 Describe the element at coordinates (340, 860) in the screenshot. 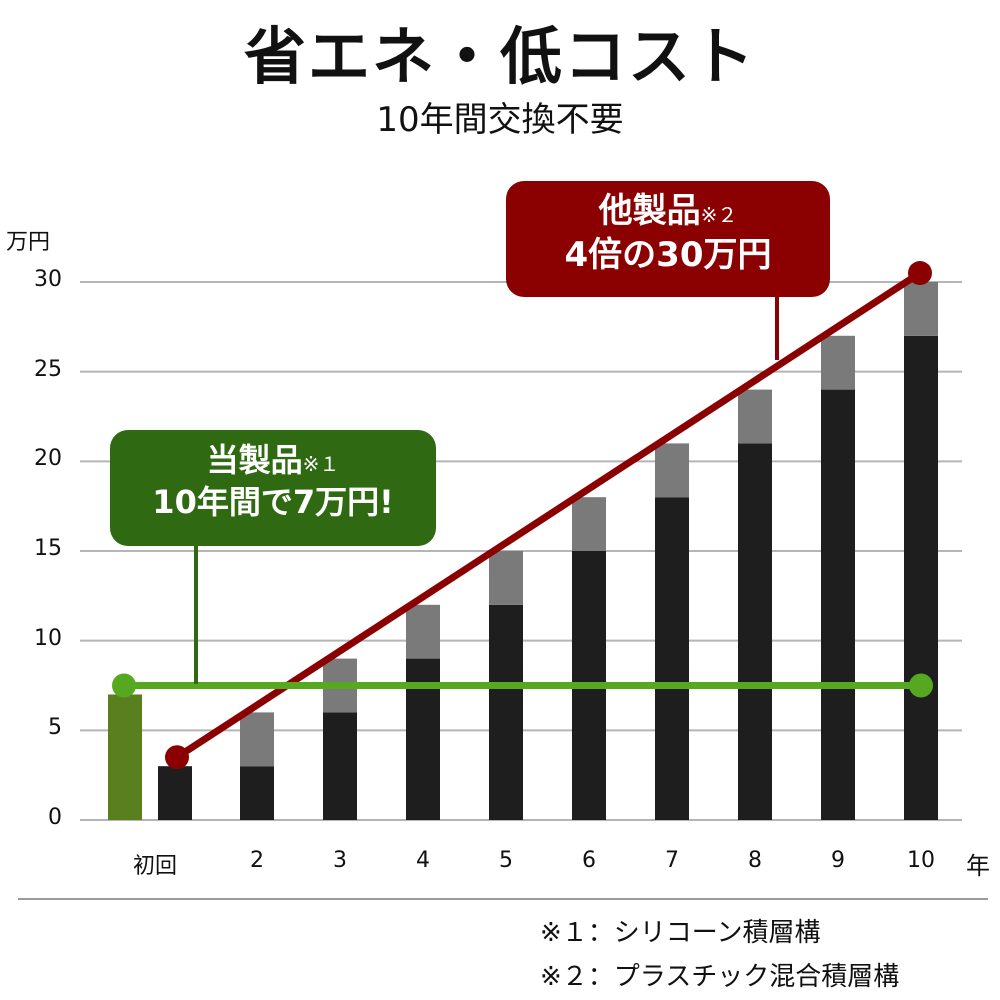

I see `x-tick-label: 3` at that location.